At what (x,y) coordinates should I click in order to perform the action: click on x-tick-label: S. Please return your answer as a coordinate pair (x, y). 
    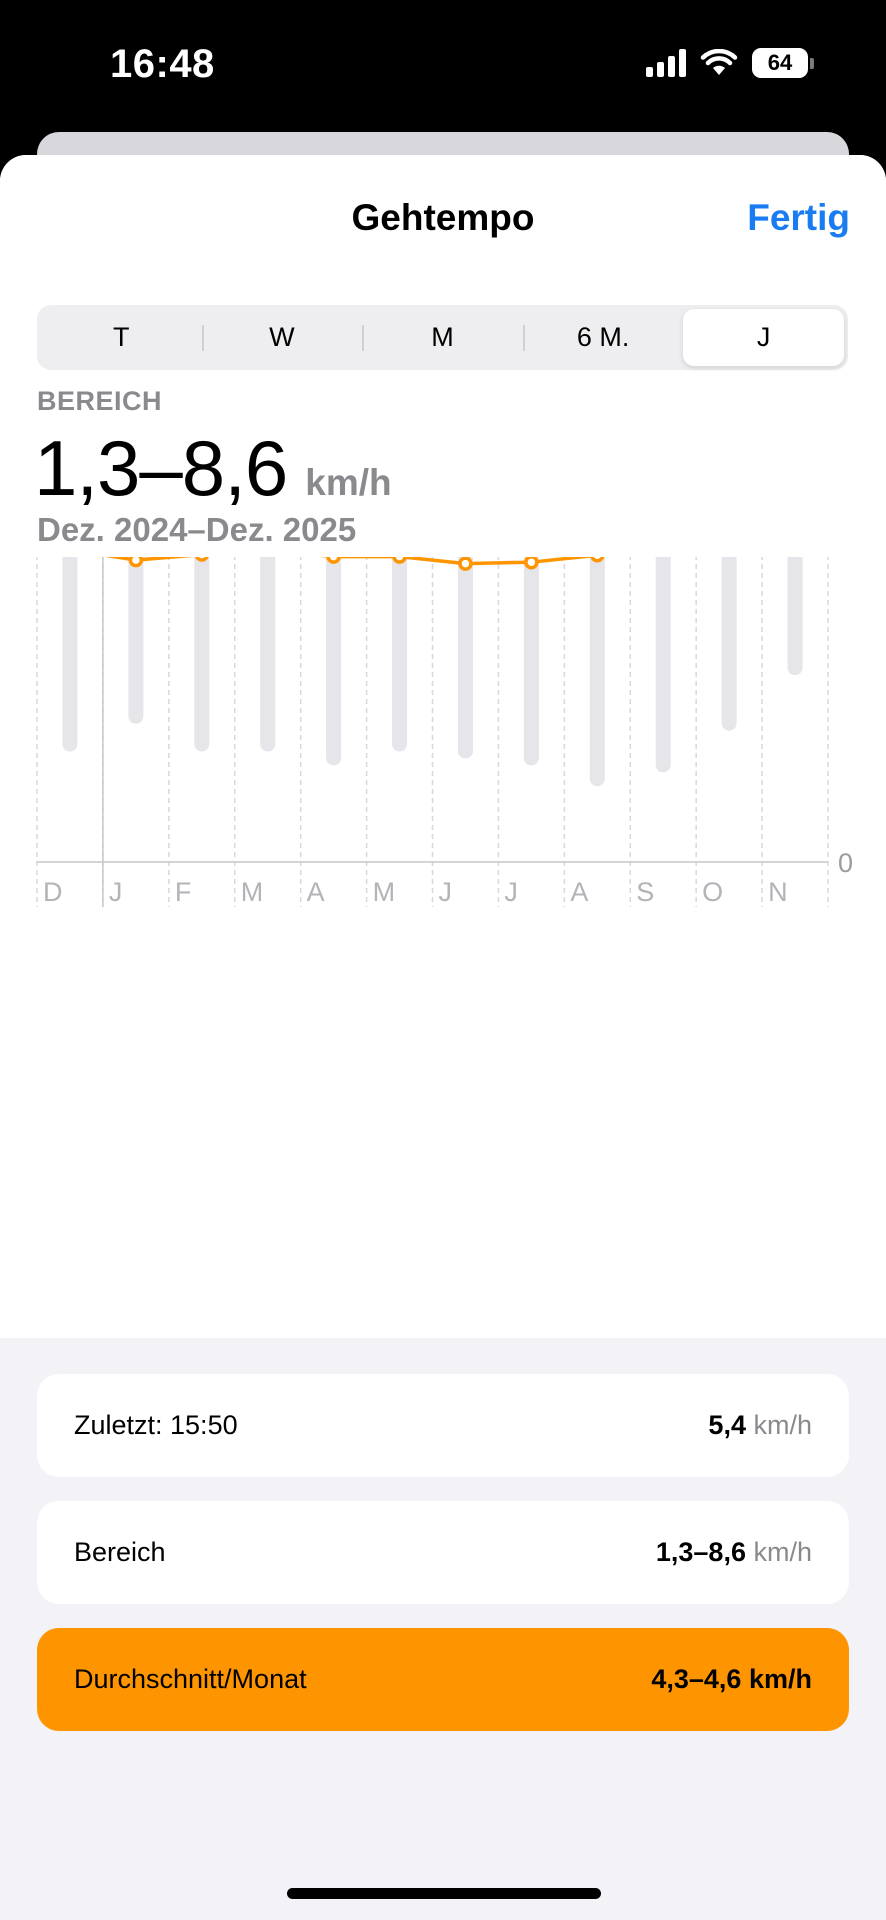
    Looking at the image, I should click on (645, 892).